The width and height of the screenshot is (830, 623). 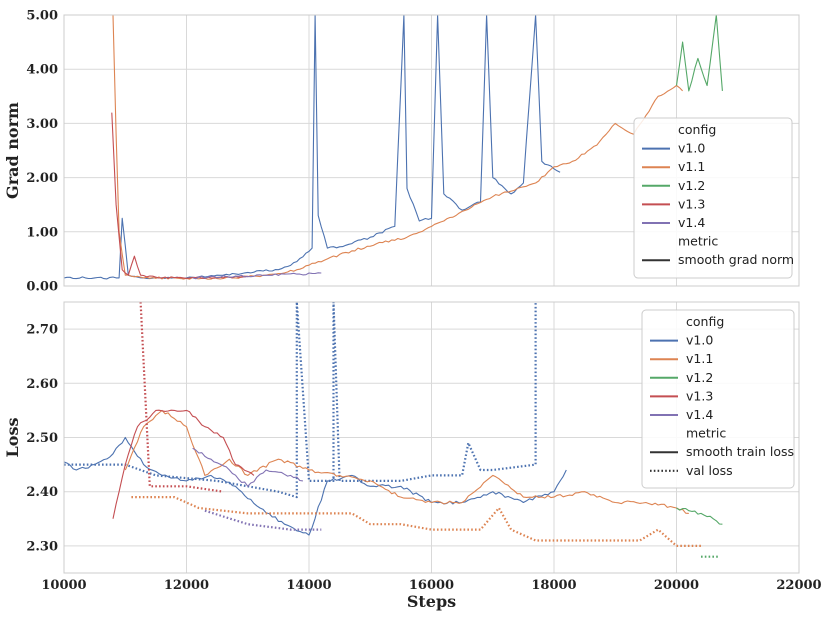 What do you see at coordinates (798, 585) in the screenshot?
I see `x-tick-label: 22000` at bounding box center [798, 585].